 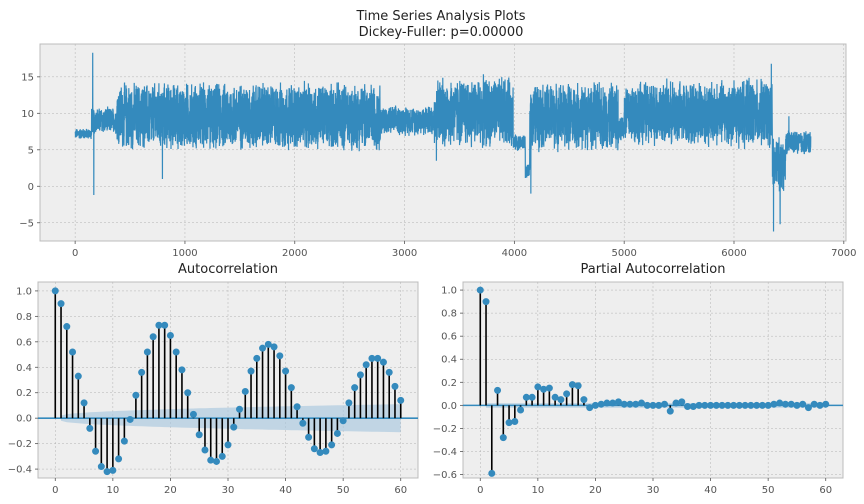 I want to click on ts-y-tick-label: 0, so click(x=31, y=187).